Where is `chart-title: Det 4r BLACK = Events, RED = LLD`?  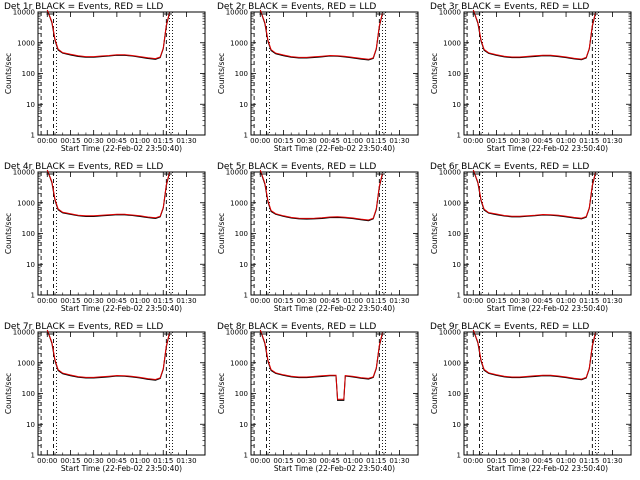
chart-title: Det 4r BLACK = Events, RED = LLD is located at coordinates (83, 167).